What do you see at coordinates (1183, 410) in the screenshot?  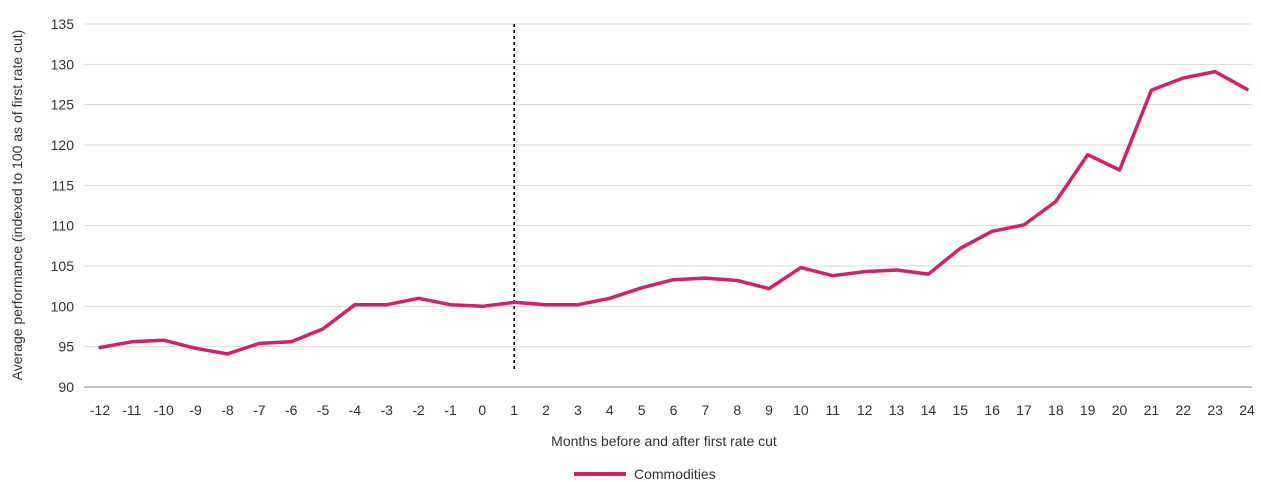 I see `x-tick-label: 22` at bounding box center [1183, 410].